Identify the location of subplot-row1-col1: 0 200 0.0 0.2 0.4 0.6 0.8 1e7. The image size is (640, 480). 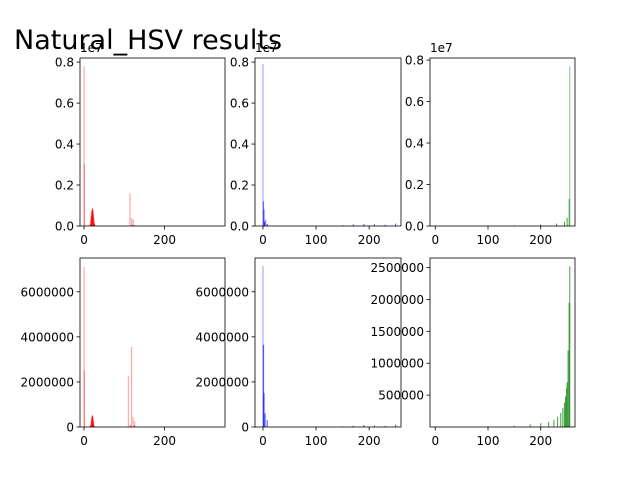
(140, 144).